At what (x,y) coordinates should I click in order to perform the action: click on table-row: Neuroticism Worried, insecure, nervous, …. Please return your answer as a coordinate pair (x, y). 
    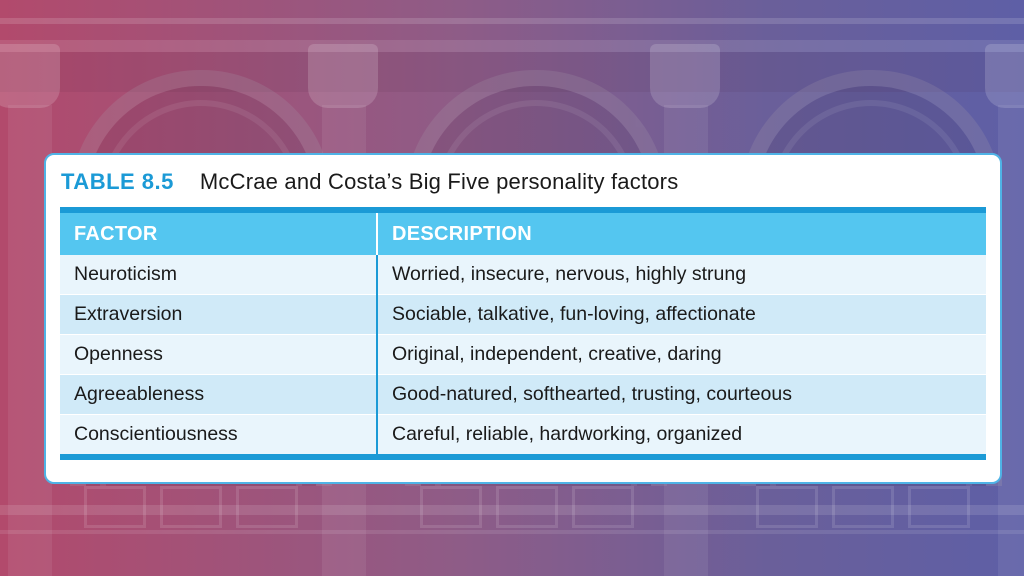
    Looking at the image, I should click on (523, 275).